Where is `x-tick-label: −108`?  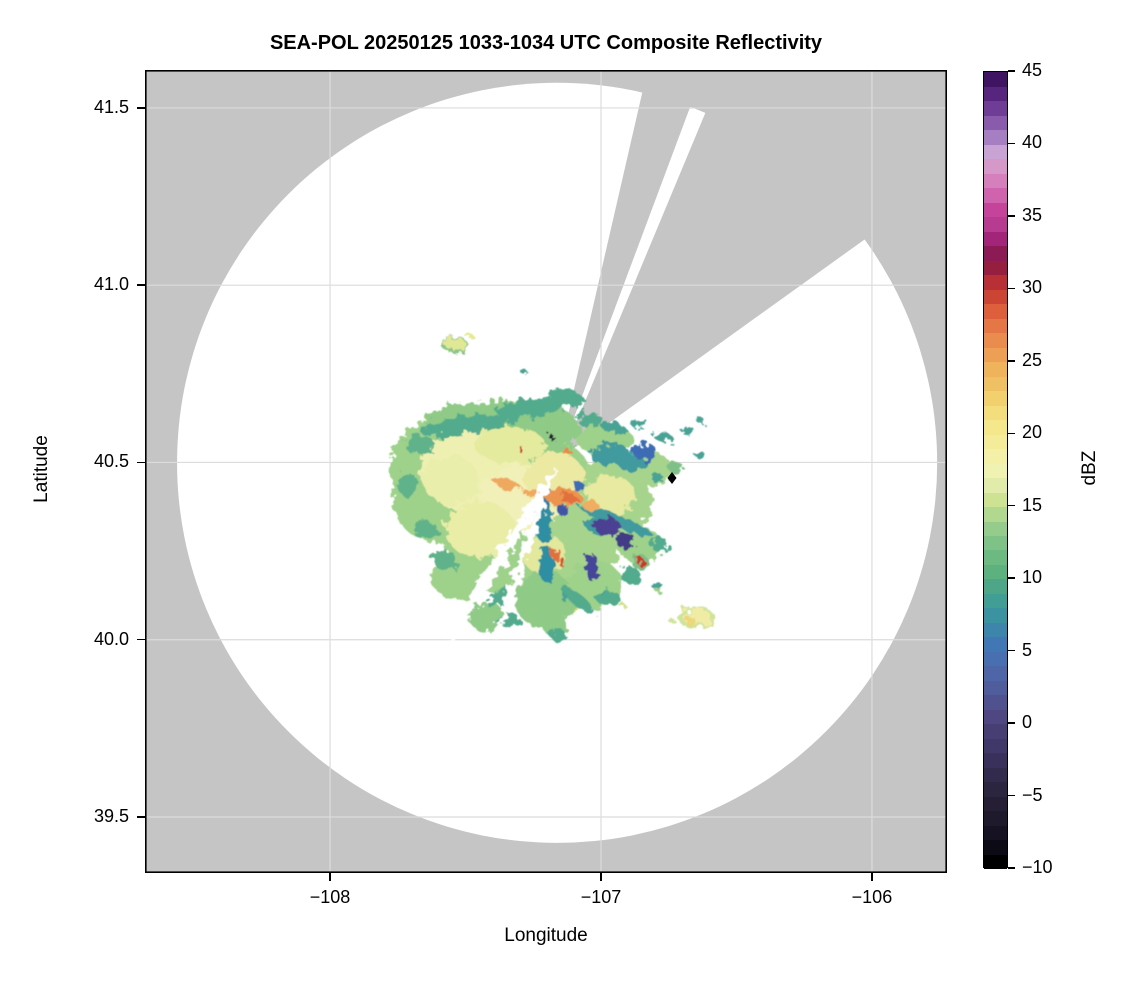
x-tick-label: −108 is located at coordinates (330, 897).